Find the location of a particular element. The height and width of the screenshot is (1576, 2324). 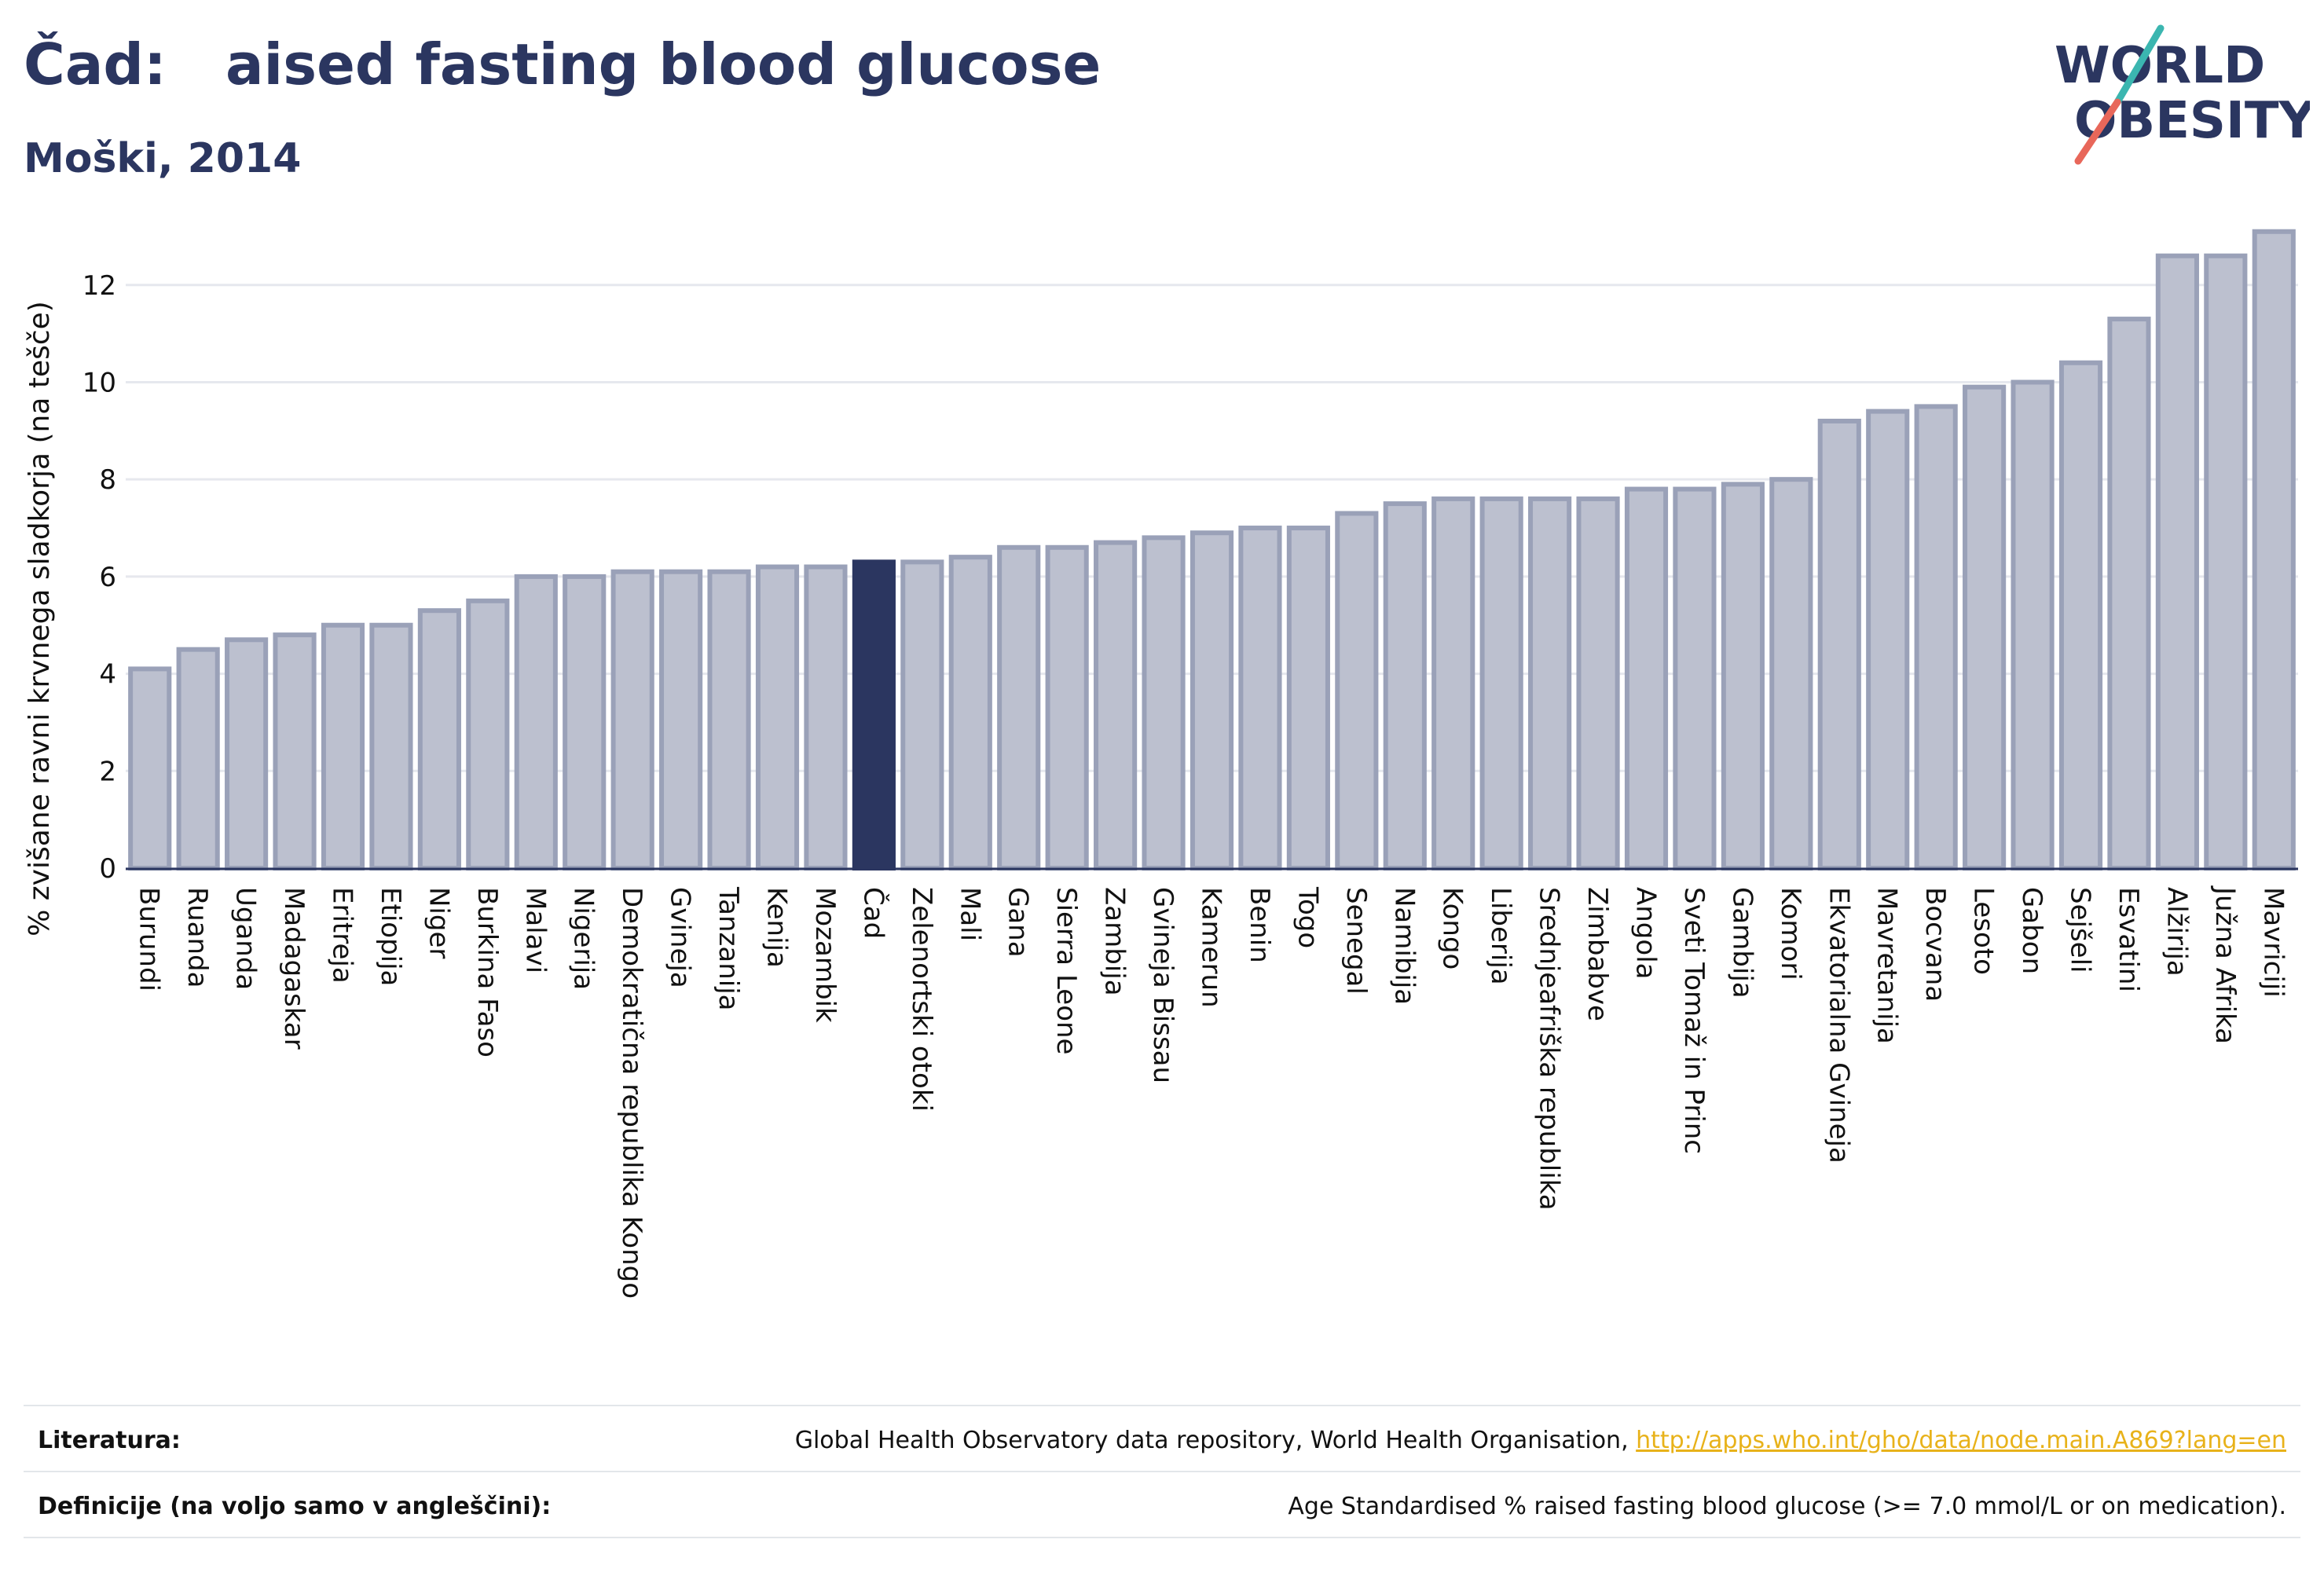

x-tick-label: Demokratična republika Kongo is located at coordinates (631, 1093).